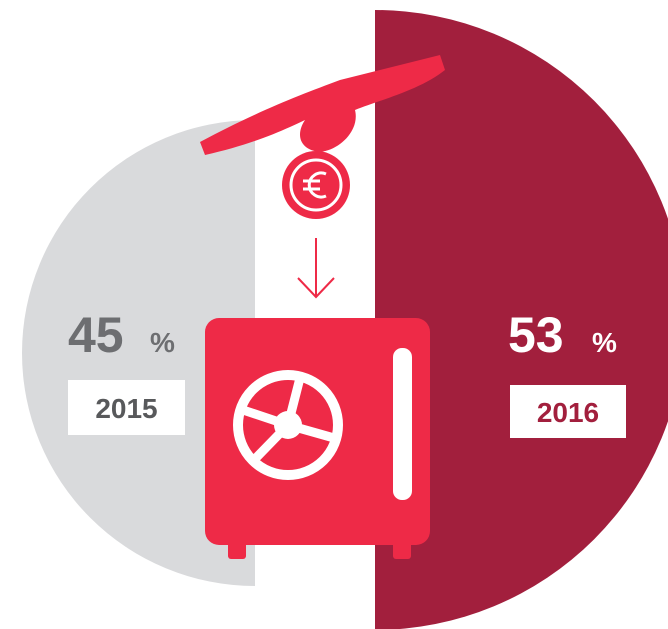  What do you see at coordinates (96, 335) in the screenshot?
I see `value-2015: 45` at bounding box center [96, 335].